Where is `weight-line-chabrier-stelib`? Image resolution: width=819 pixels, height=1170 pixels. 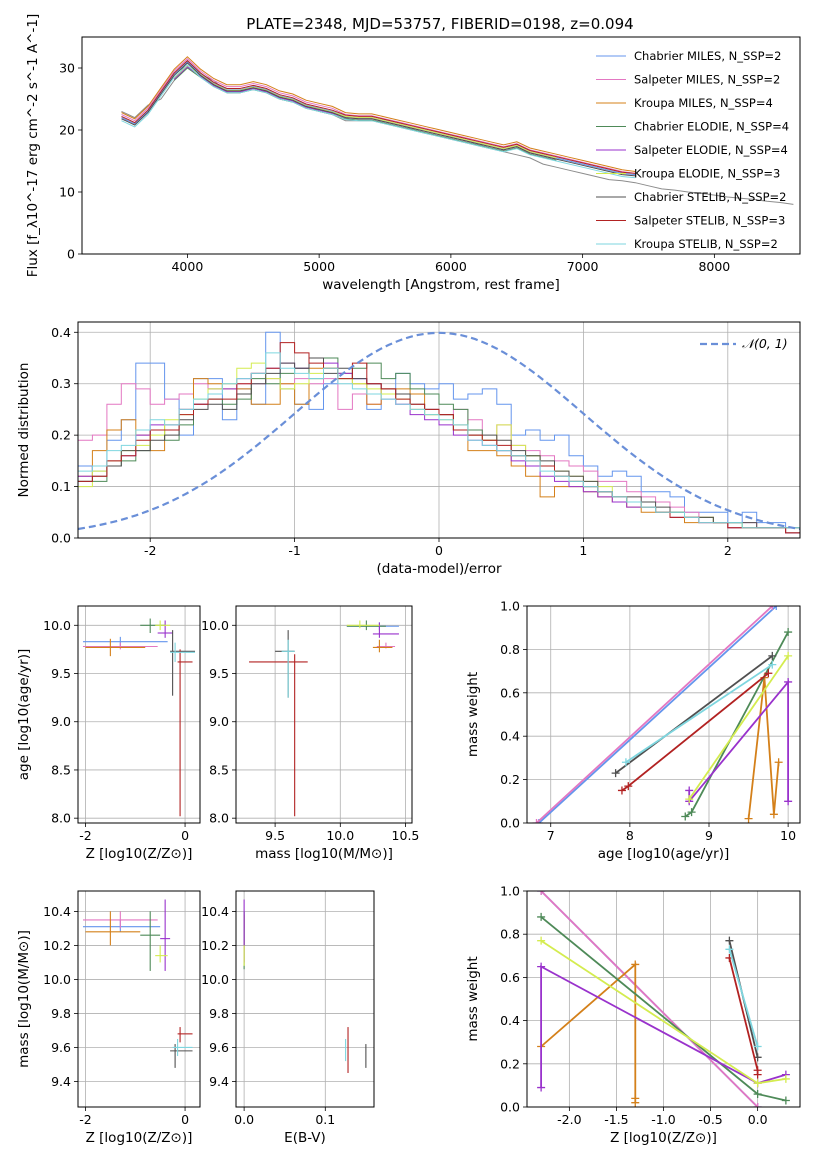
weight-line-chabrier-stelib is located at coordinates (694, 714).